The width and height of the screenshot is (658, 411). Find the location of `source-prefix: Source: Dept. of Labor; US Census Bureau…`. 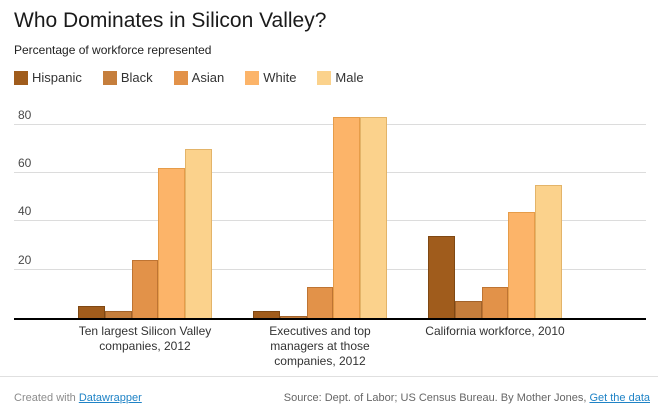

source-prefix: Source: Dept. of Labor; US Census Bureau… is located at coordinates (436, 398).